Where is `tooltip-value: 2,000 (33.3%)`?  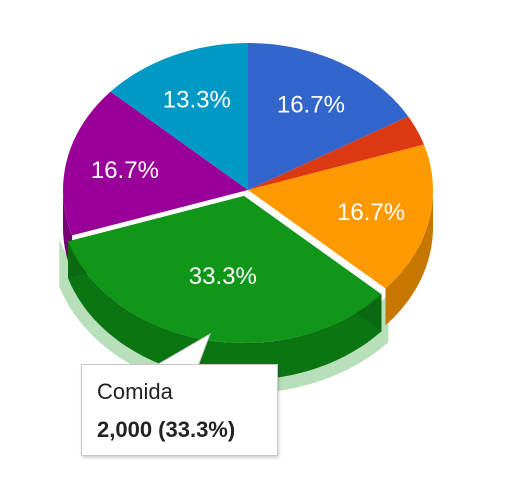
tooltip-value: 2,000 (33.3%) is located at coordinates (166, 429).